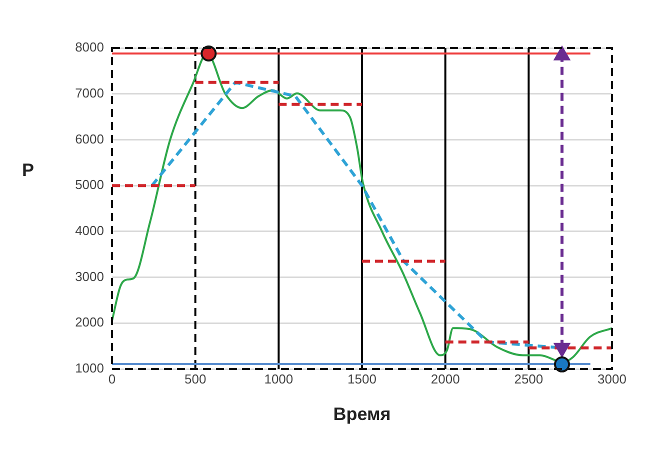 The height and width of the screenshot is (449, 652). I want to click on y-tick-label: 1000, so click(89, 368).